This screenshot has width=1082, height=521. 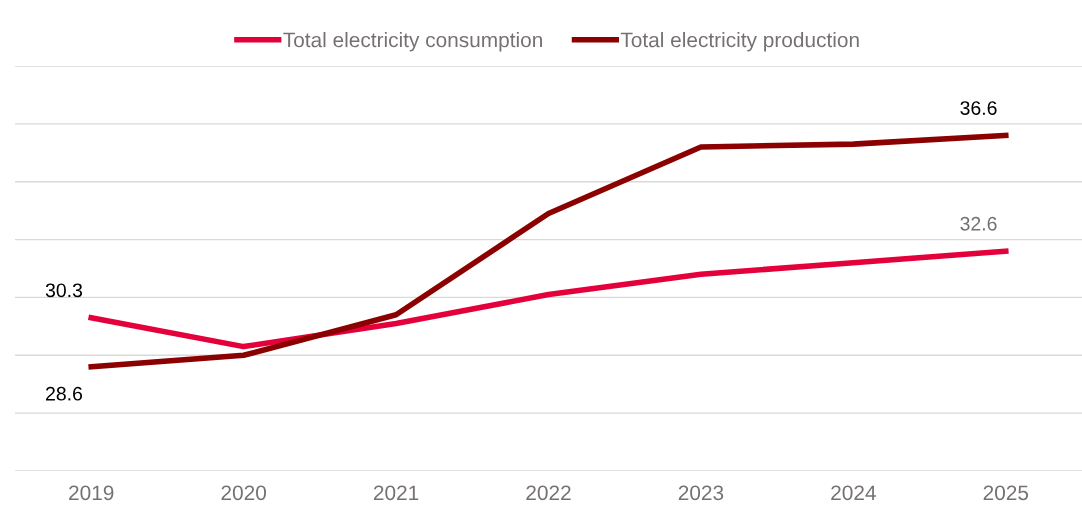 I want to click on data-label: 36.6, so click(x=978, y=108).